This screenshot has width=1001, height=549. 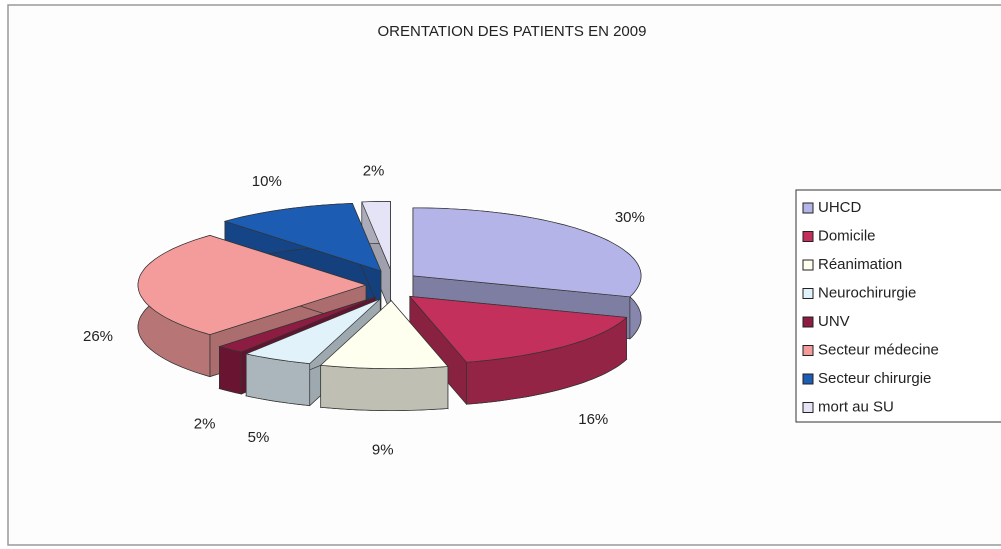 What do you see at coordinates (856, 406) in the screenshot?
I see `legend-label: mort au SU` at bounding box center [856, 406].